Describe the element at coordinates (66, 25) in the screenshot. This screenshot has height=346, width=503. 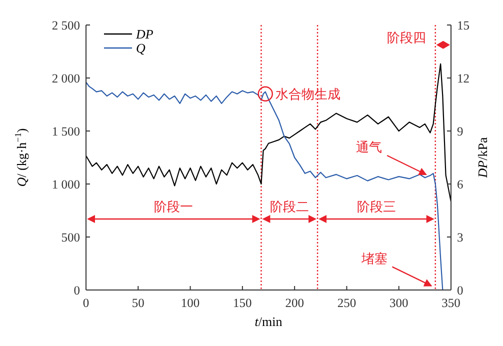
I see `y-tick-label: 2 500` at that location.